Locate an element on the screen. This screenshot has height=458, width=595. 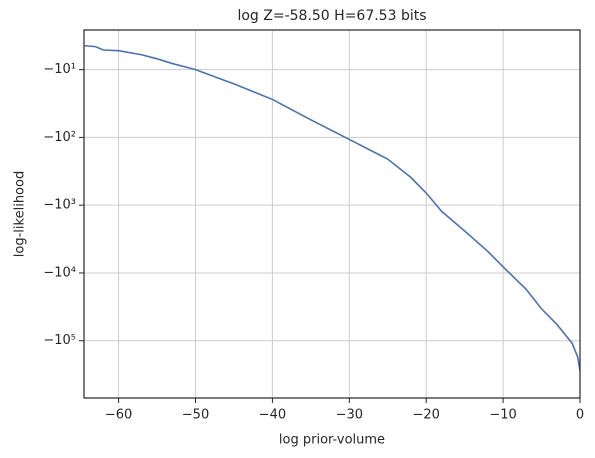
x-axis-label: log prior-volume is located at coordinates (332, 440).